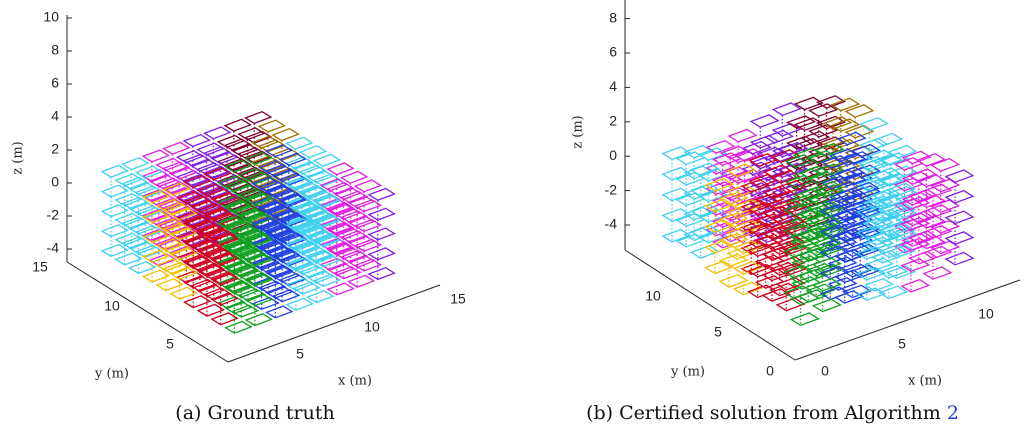  I want to click on trajectory-frames, so click(248, 222).